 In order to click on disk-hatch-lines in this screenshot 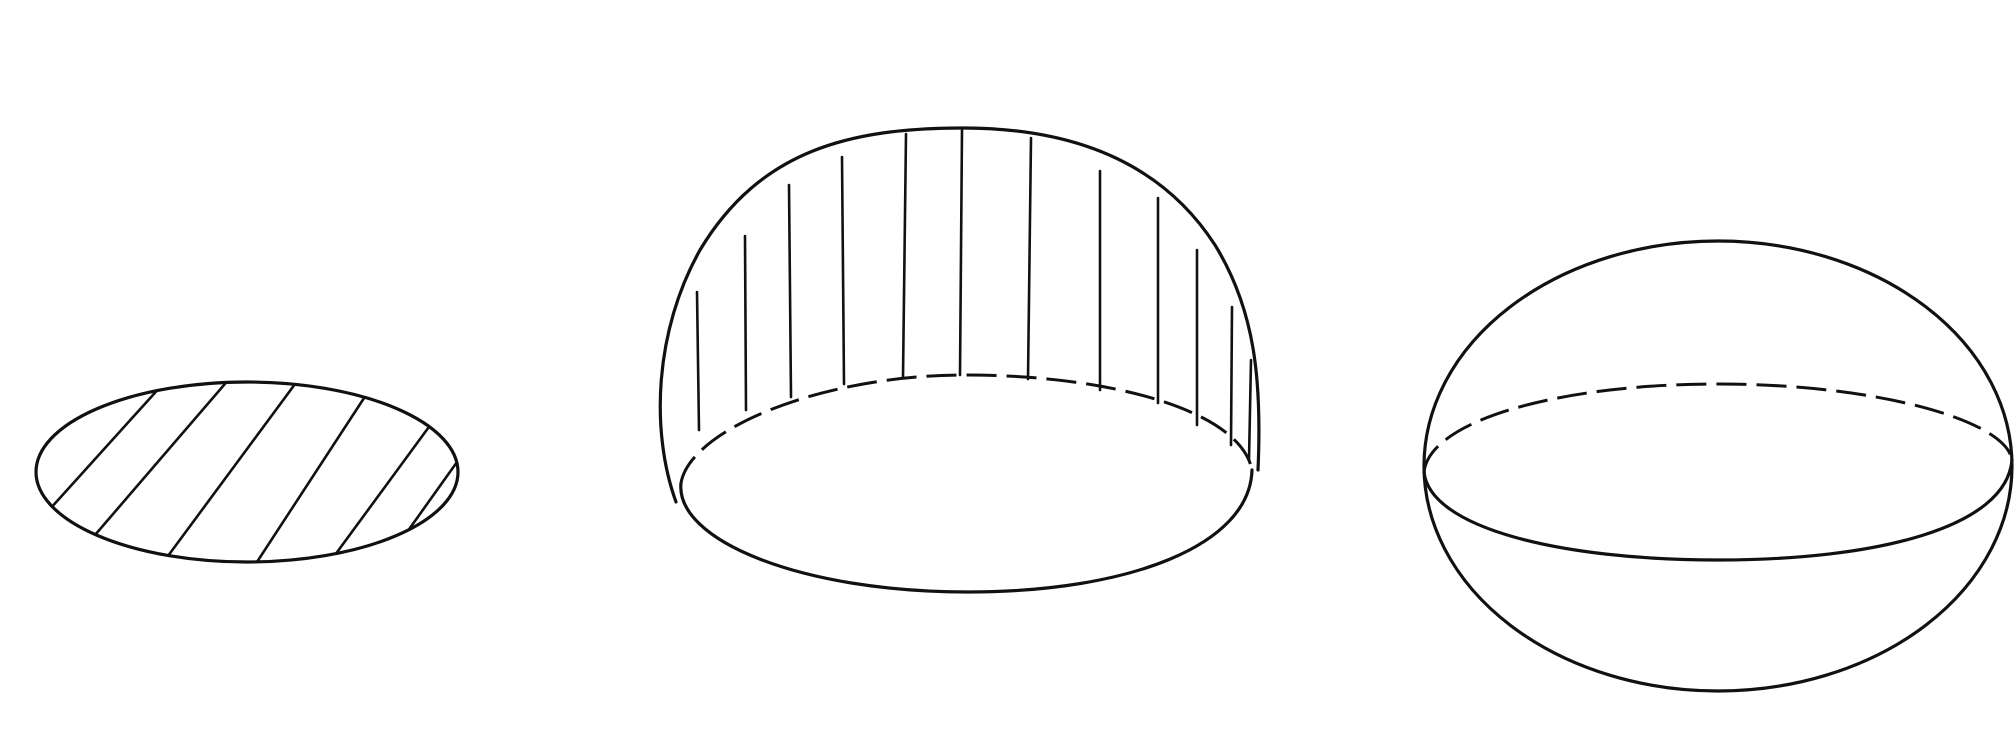, I will do `click(248, 472)`.